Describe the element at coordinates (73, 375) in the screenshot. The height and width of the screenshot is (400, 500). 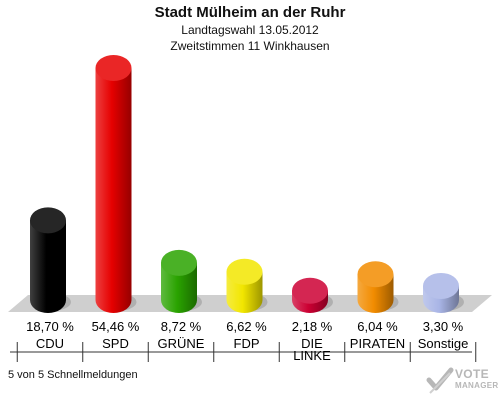
I see `status-footer: 5 von 5 Schnellmeldungen` at that location.